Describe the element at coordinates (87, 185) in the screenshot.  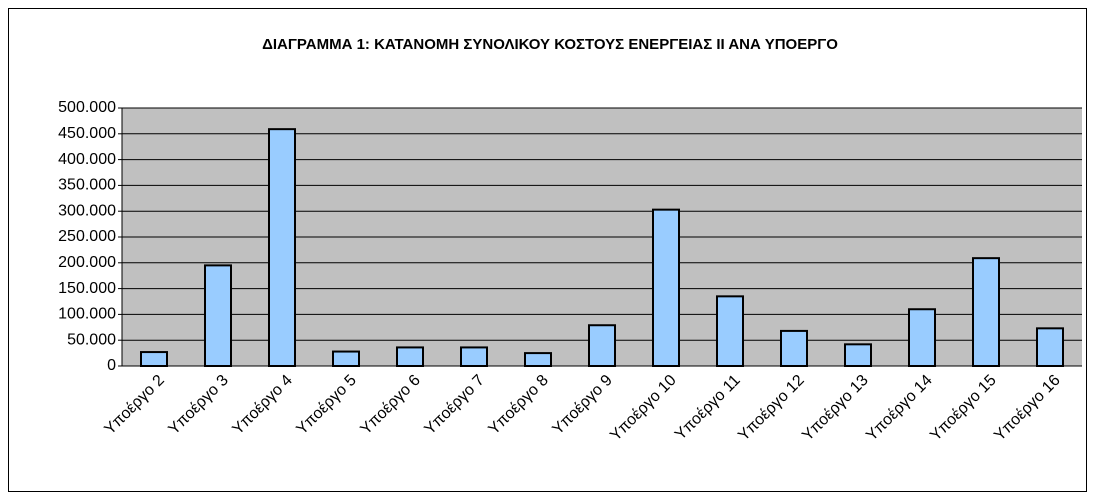
I see `y-tick-label: 350.000` at that location.